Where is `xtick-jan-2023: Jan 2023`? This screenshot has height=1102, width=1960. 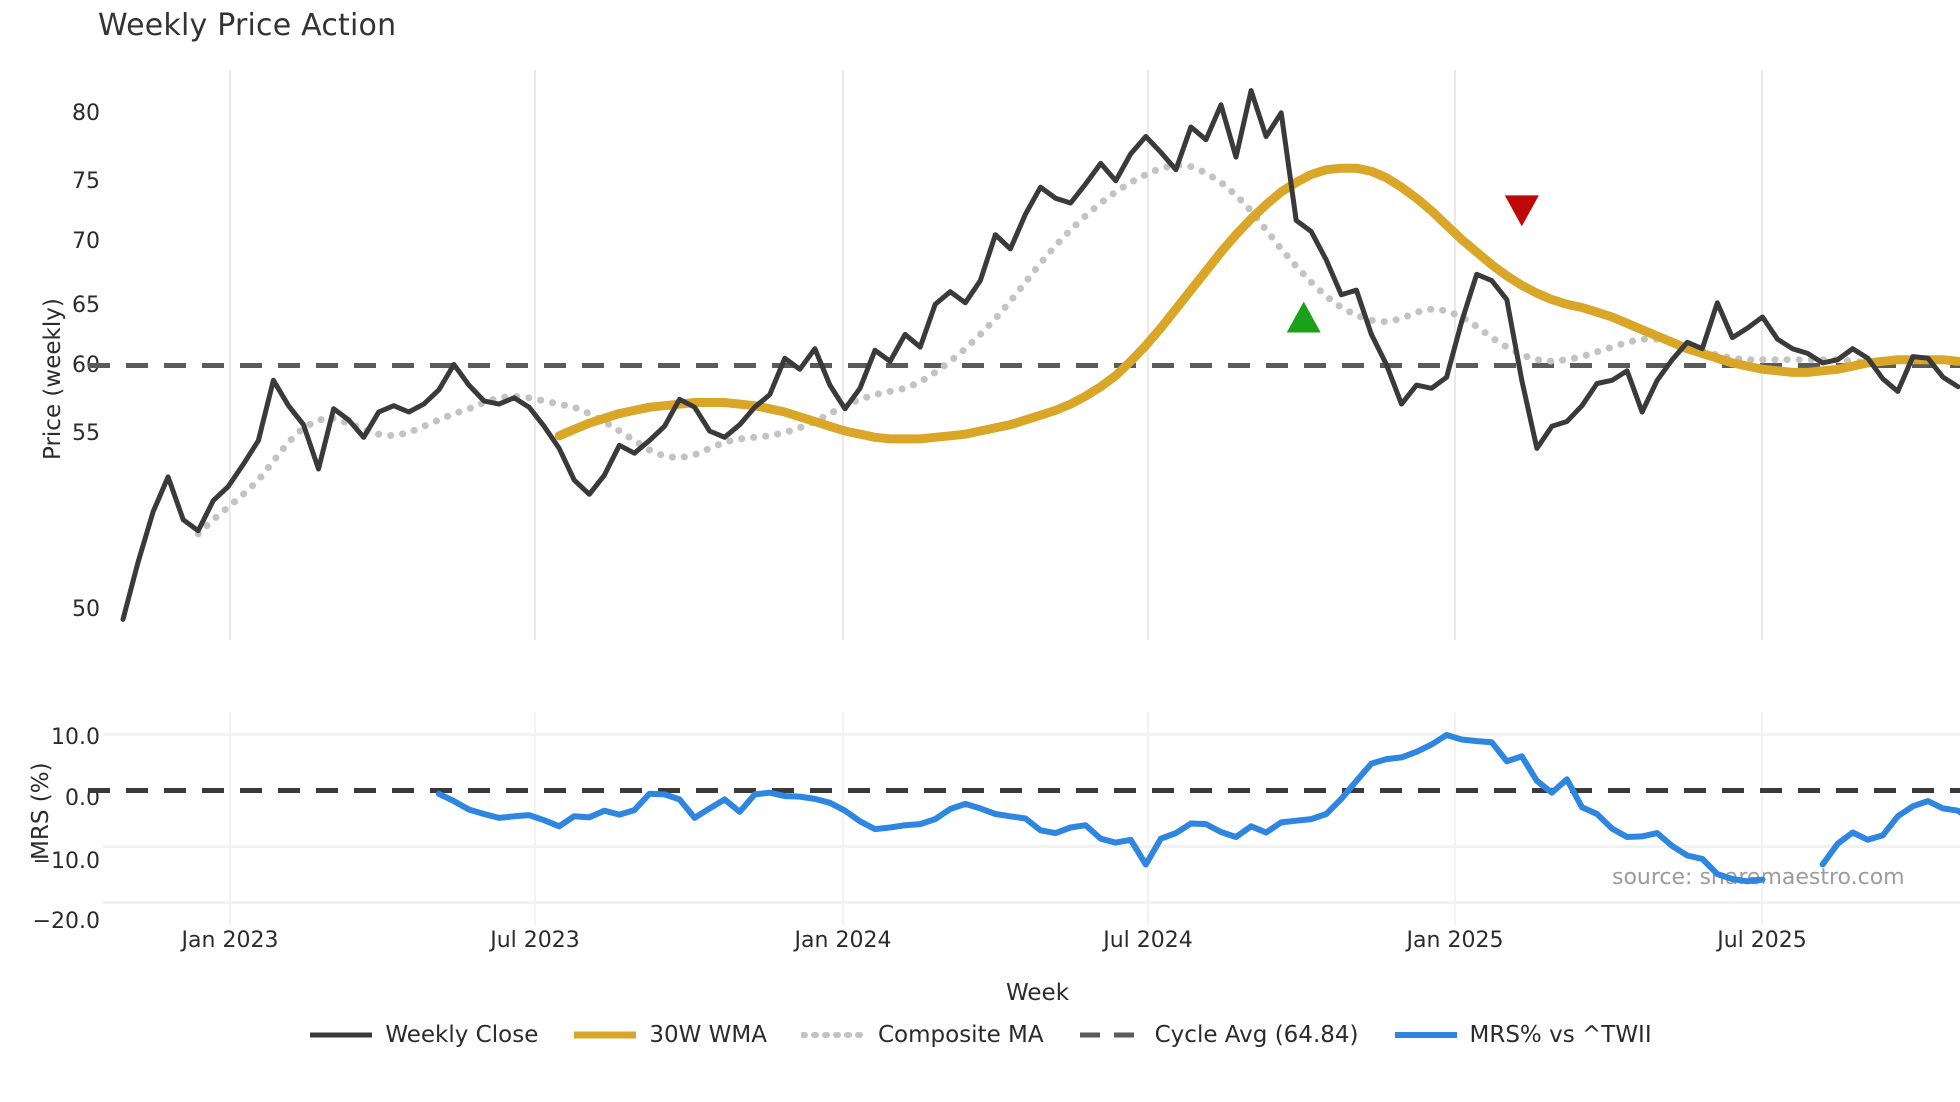 xtick-jan-2023: Jan 2023 is located at coordinates (230, 940).